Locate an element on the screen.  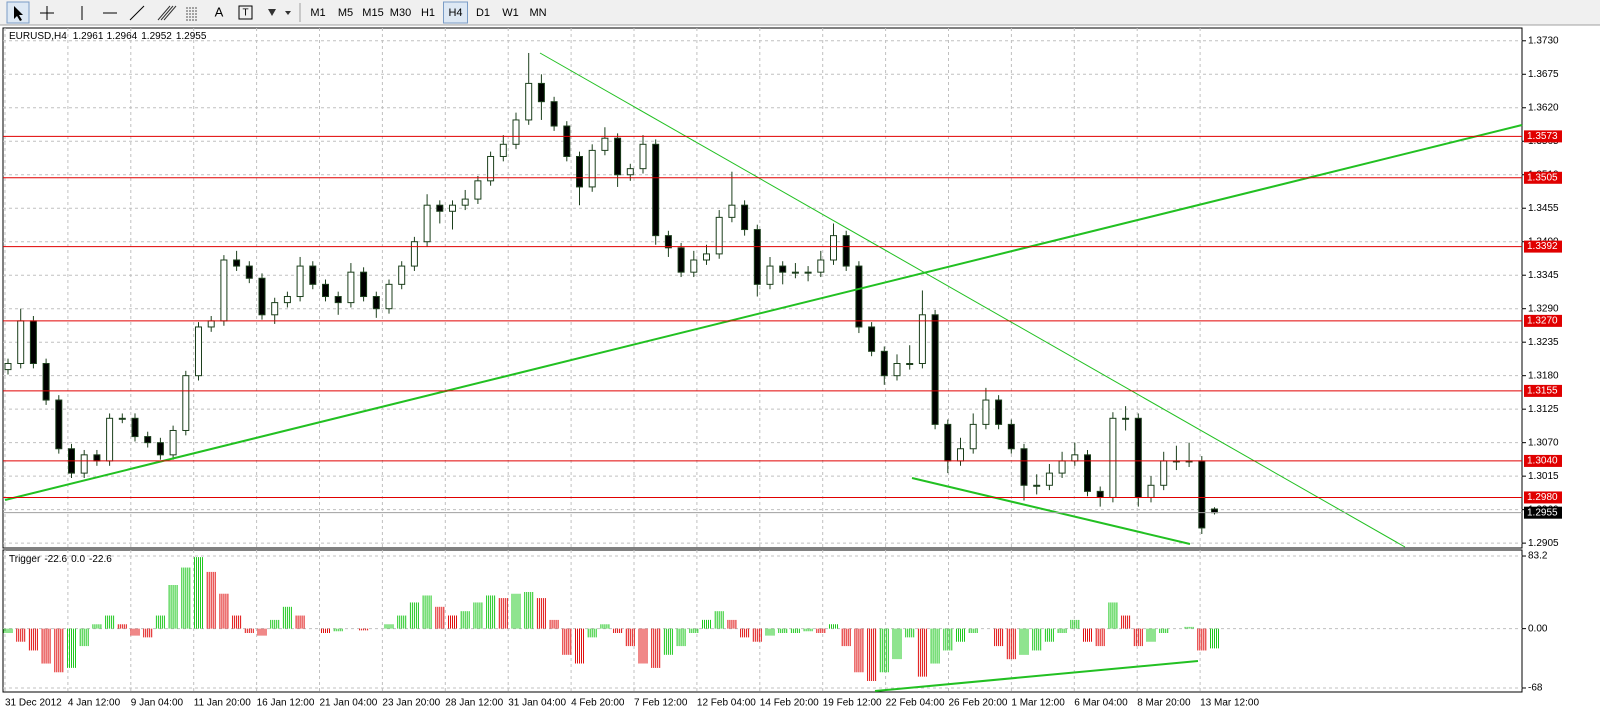
indicator-name: Trigger is located at coordinates (25, 559).